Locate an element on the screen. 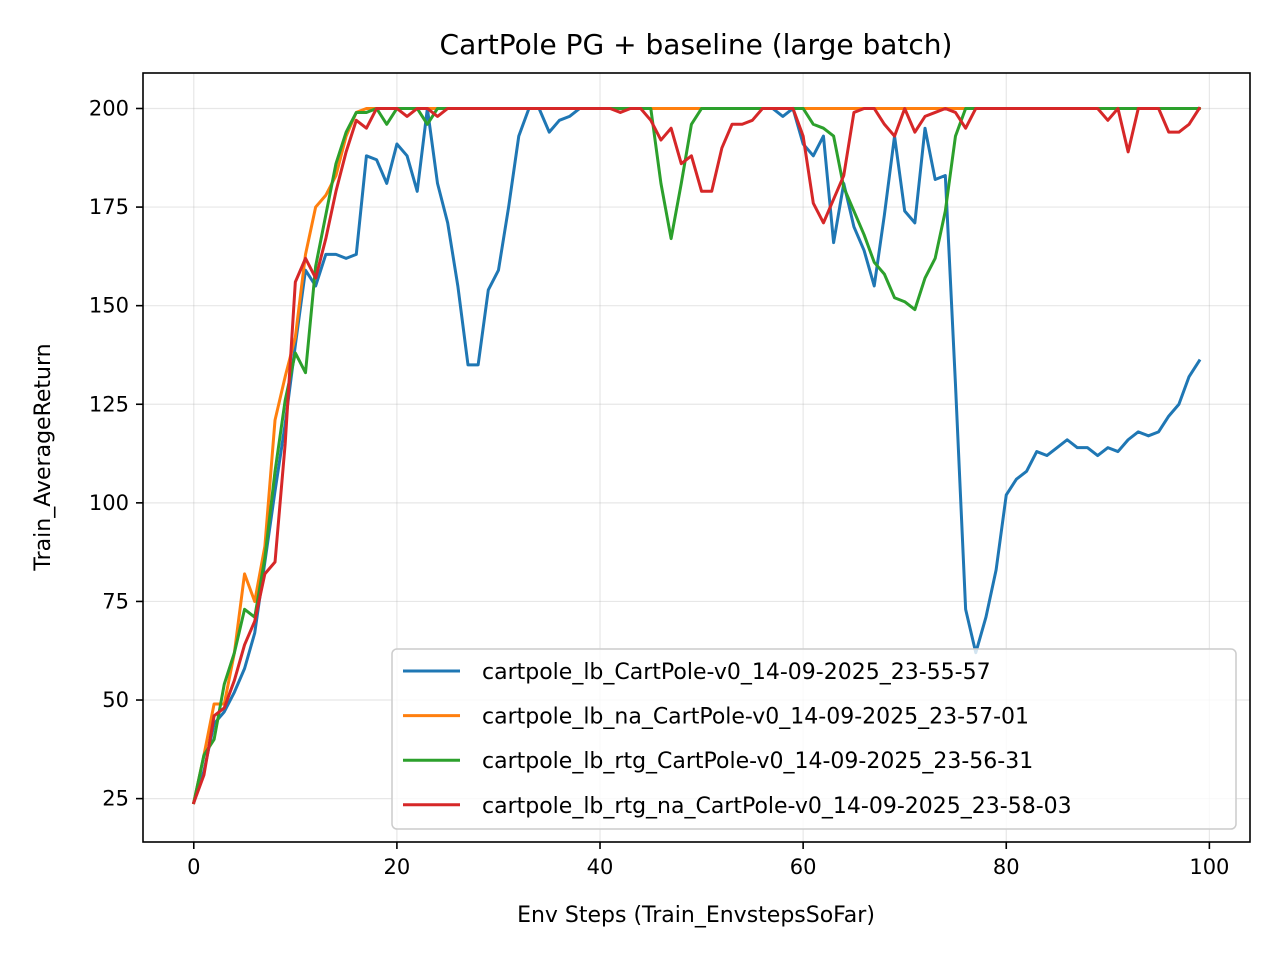 The width and height of the screenshot is (1280, 964). y-tick-label: 150 is located at coordinates (109, 306).